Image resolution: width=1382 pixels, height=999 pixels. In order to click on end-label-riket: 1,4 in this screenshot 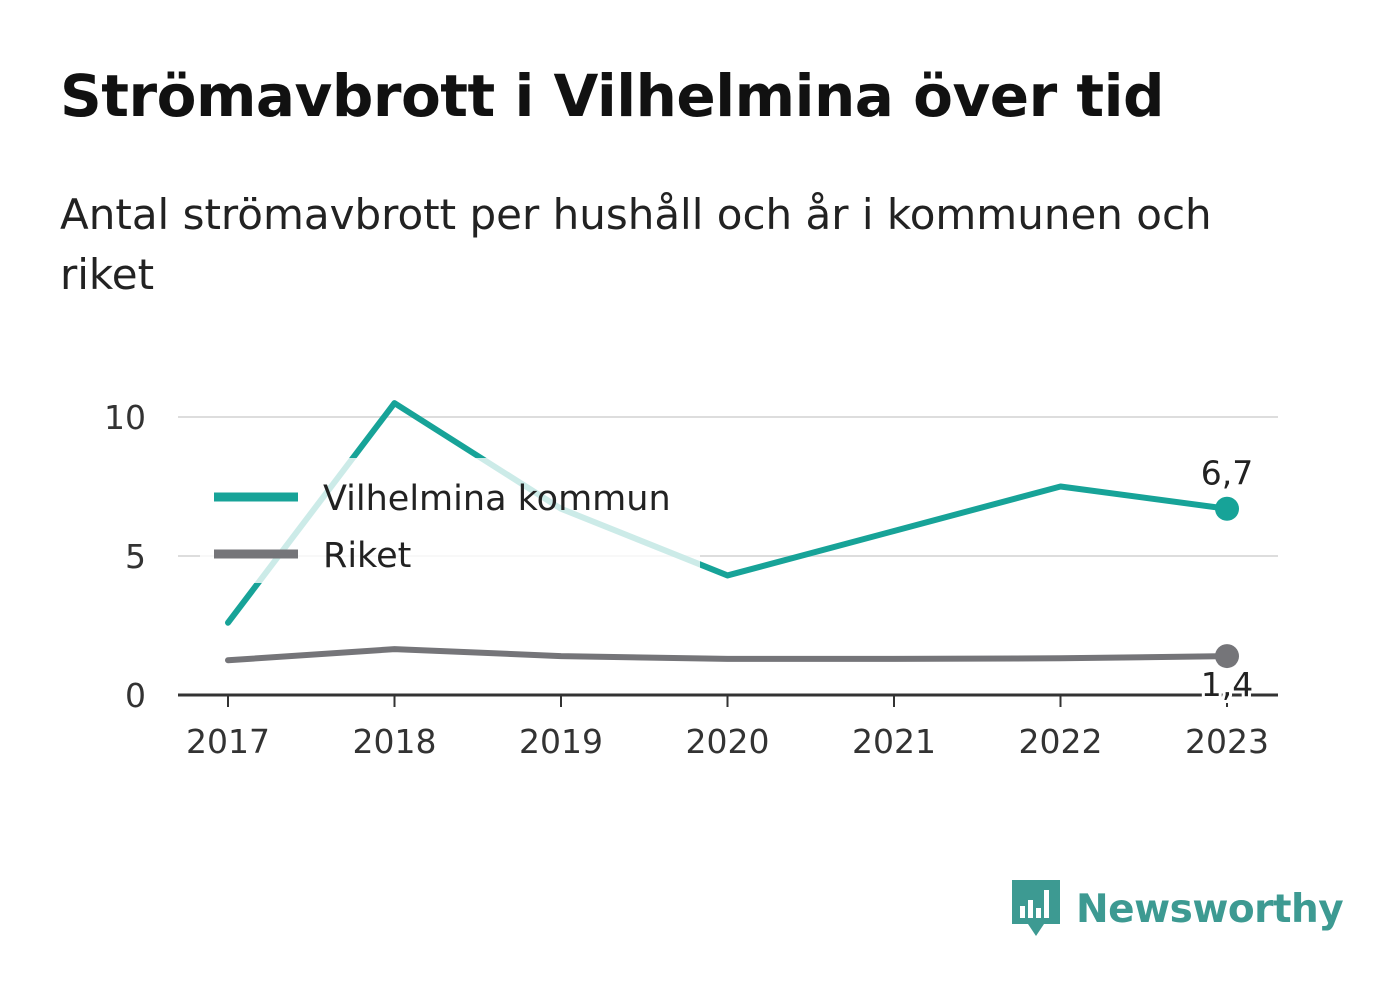, I will do `click(1227, 684)`.